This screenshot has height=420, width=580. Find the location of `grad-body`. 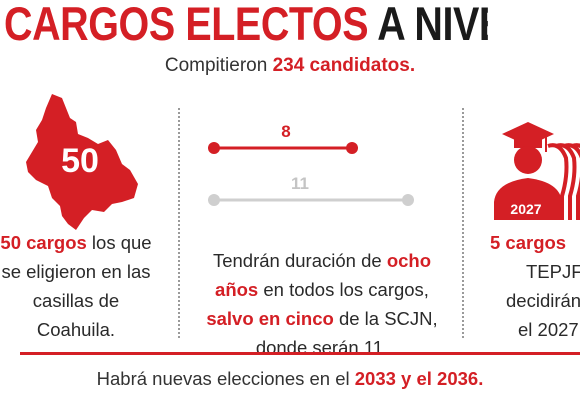

grad-body is located at coordinates (528, 199).